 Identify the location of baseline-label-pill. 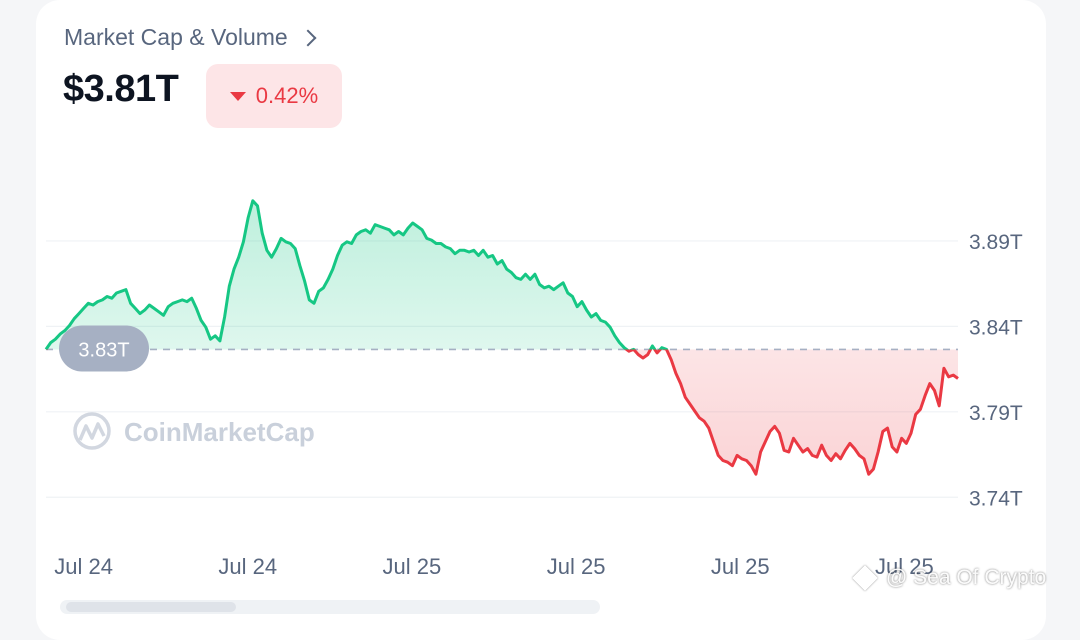
(104, 348).